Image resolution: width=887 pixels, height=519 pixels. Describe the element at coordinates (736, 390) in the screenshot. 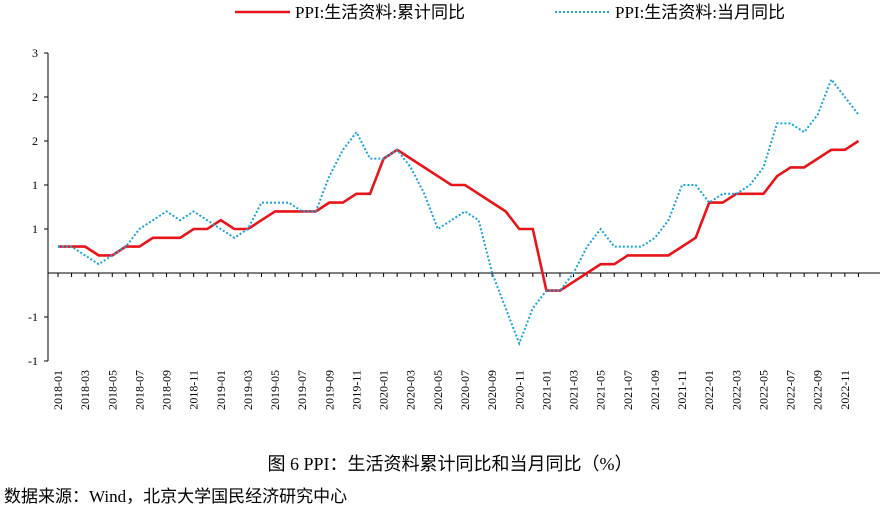

I see `x-tick-label: 2022-03` at that location.